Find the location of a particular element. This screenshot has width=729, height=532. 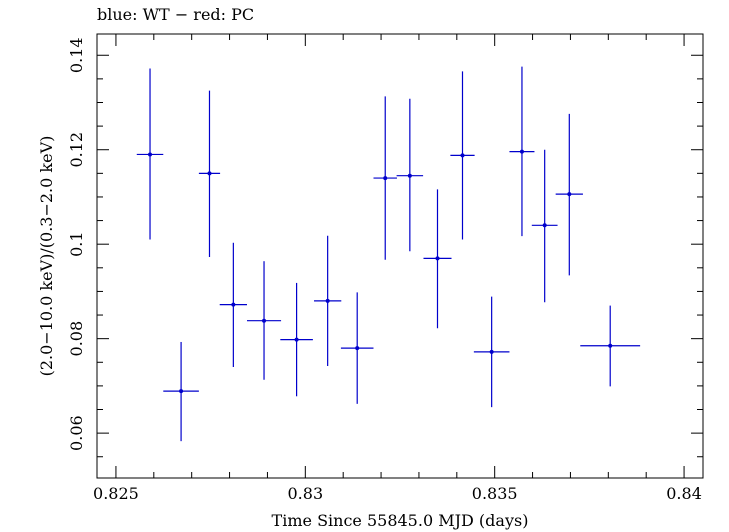

y-tick-label: 0.12 is located at coordinates (76, 150).